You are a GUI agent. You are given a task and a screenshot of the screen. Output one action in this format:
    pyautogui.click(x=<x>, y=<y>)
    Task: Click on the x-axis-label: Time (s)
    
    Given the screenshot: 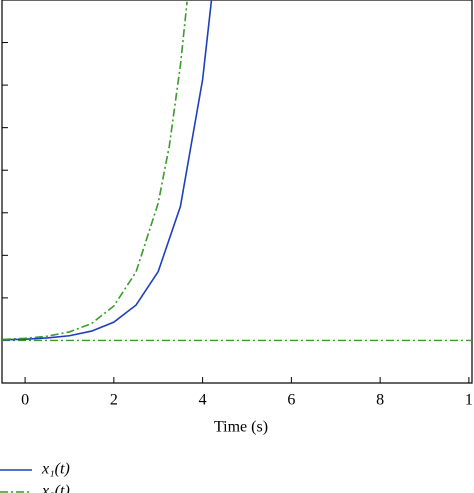 What is the action you would take?
    pyautogui.click(x=241, y=427)
    